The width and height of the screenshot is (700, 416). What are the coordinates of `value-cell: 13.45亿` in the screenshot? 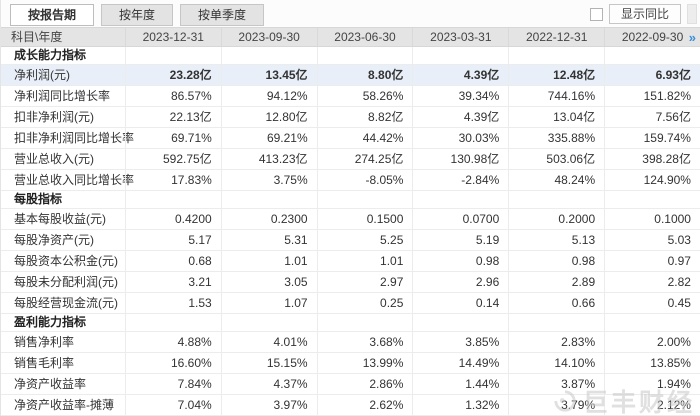 It's located at (268, 75).